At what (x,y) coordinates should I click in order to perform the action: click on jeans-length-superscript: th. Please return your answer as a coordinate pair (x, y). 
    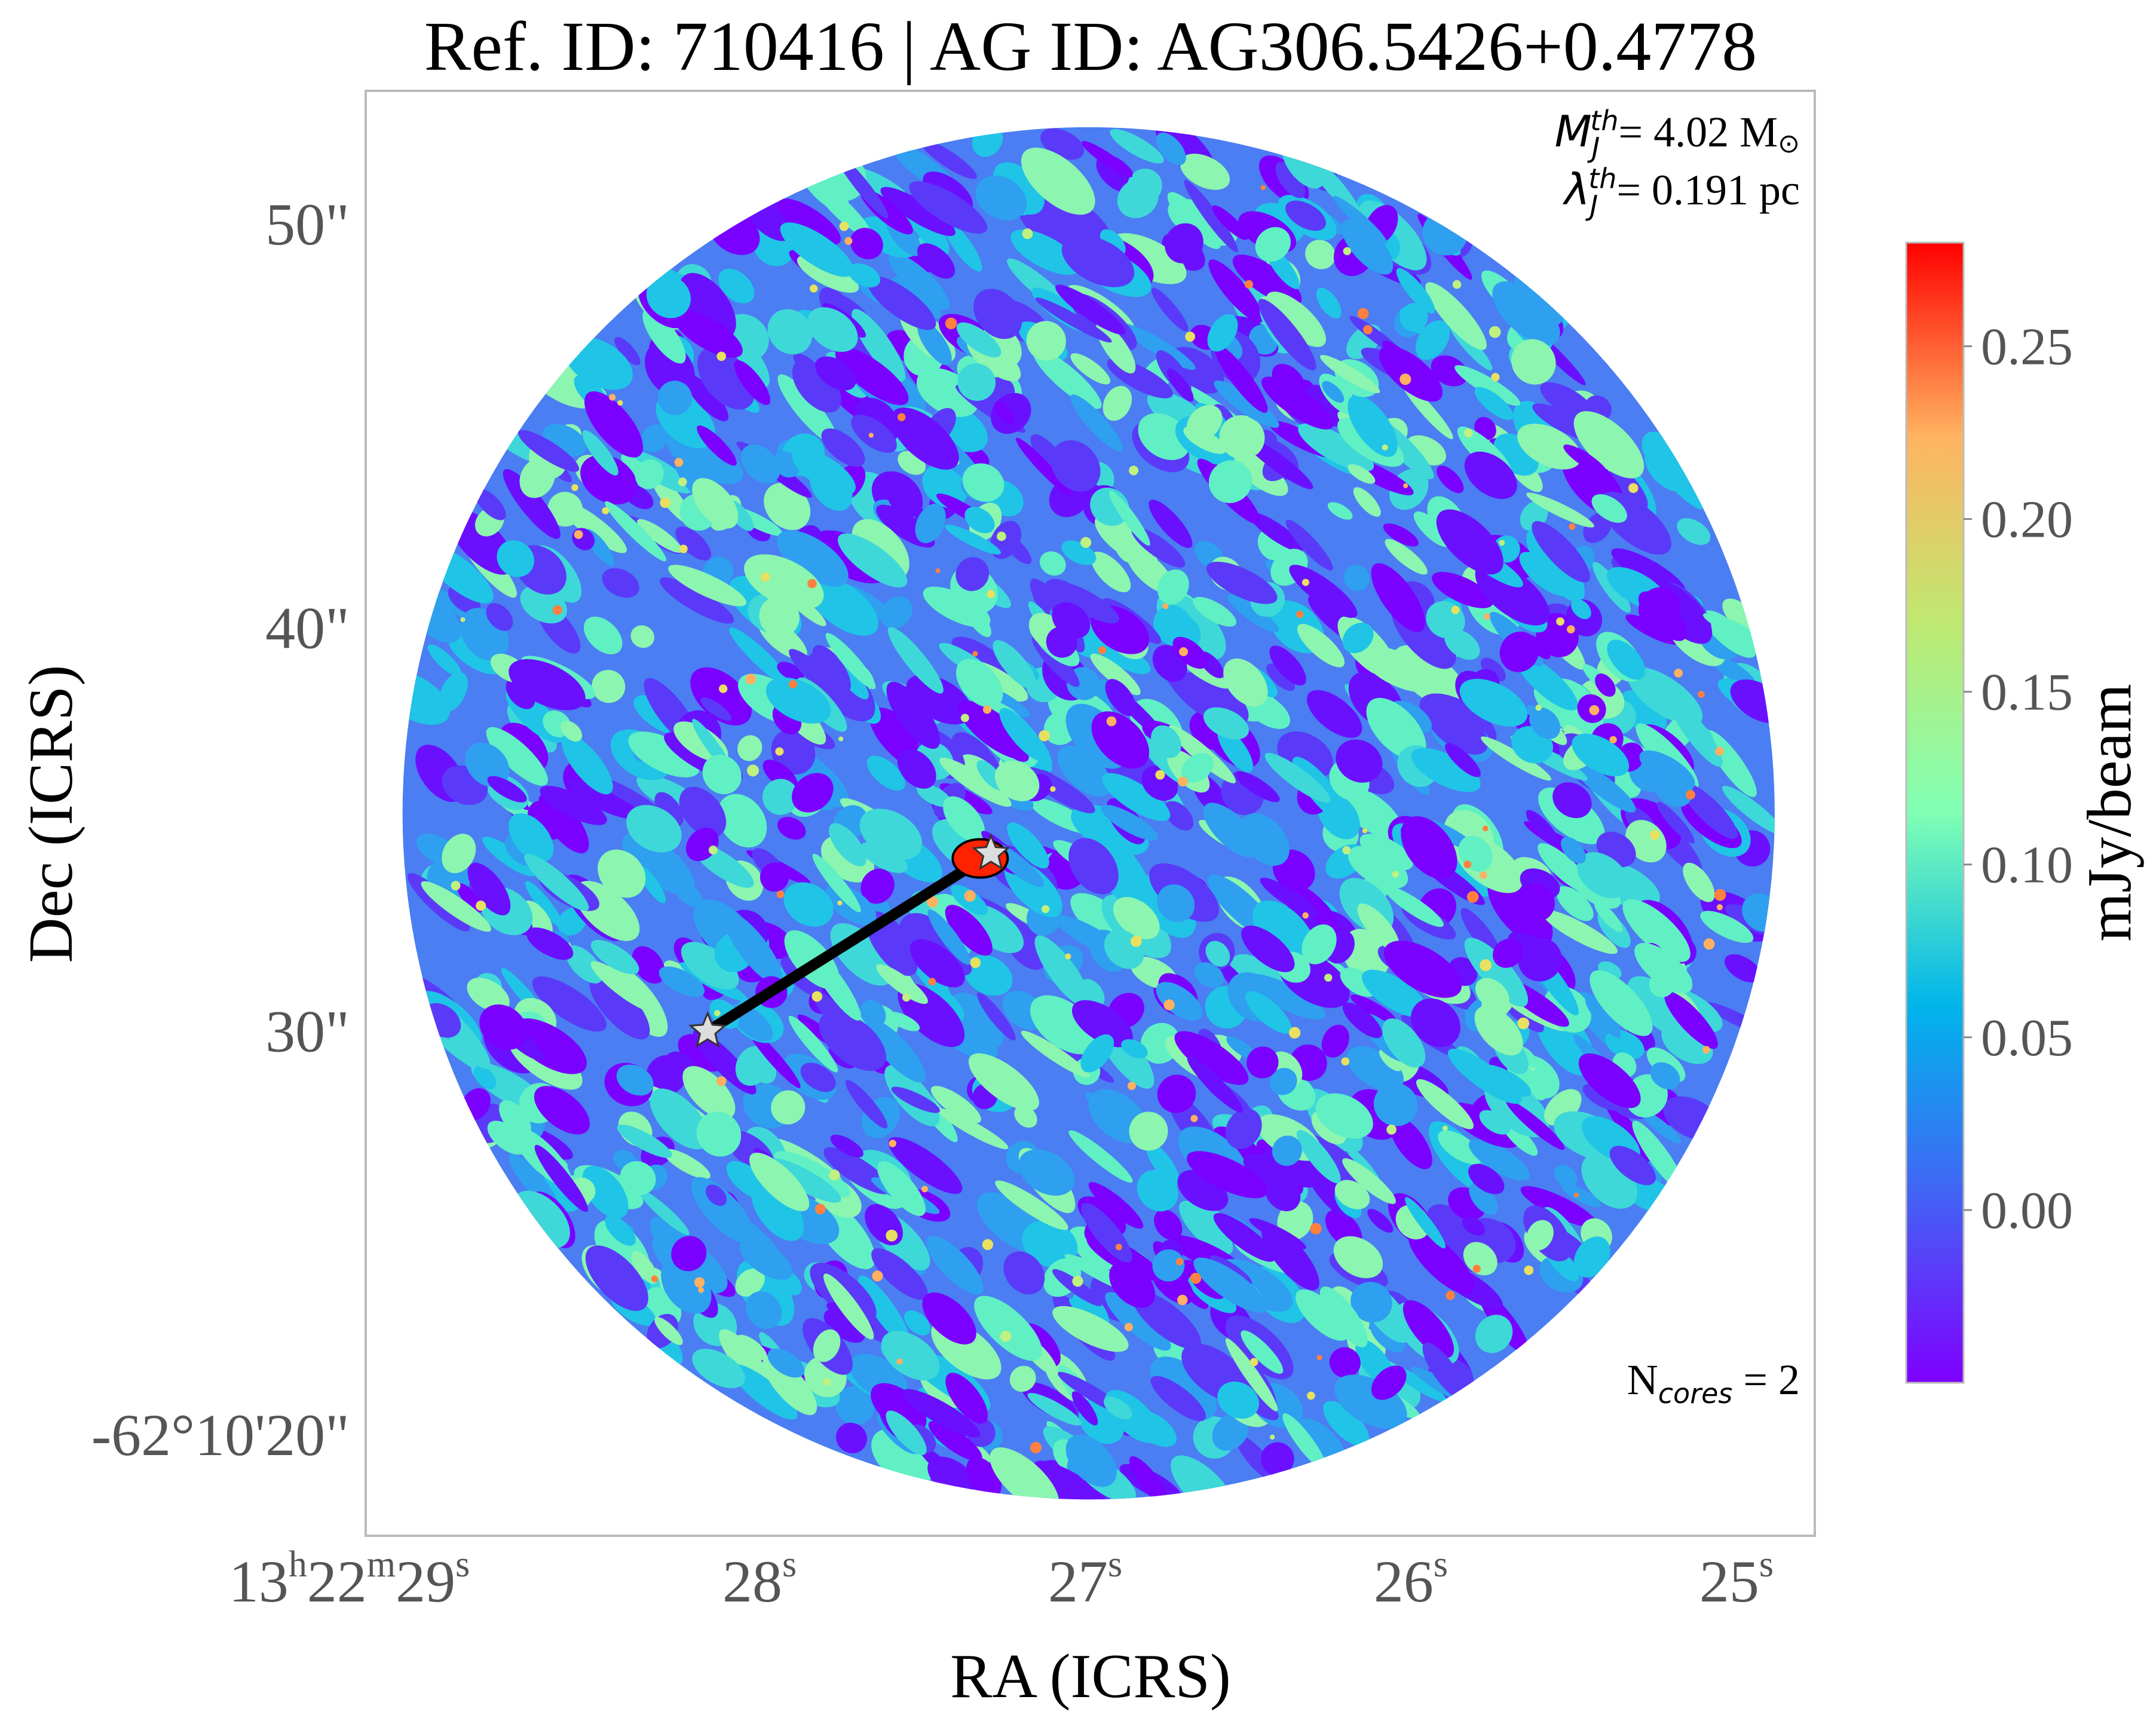
    Looking at the image, I should click on (1602, 179).